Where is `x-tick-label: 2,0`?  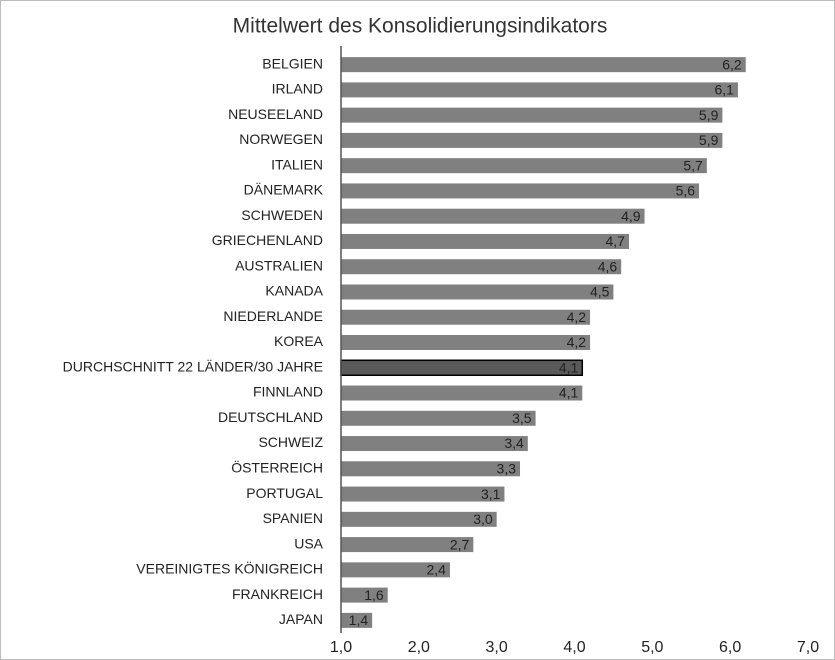
x-tick-label: 2,0 is located at coordinates (419, 647).